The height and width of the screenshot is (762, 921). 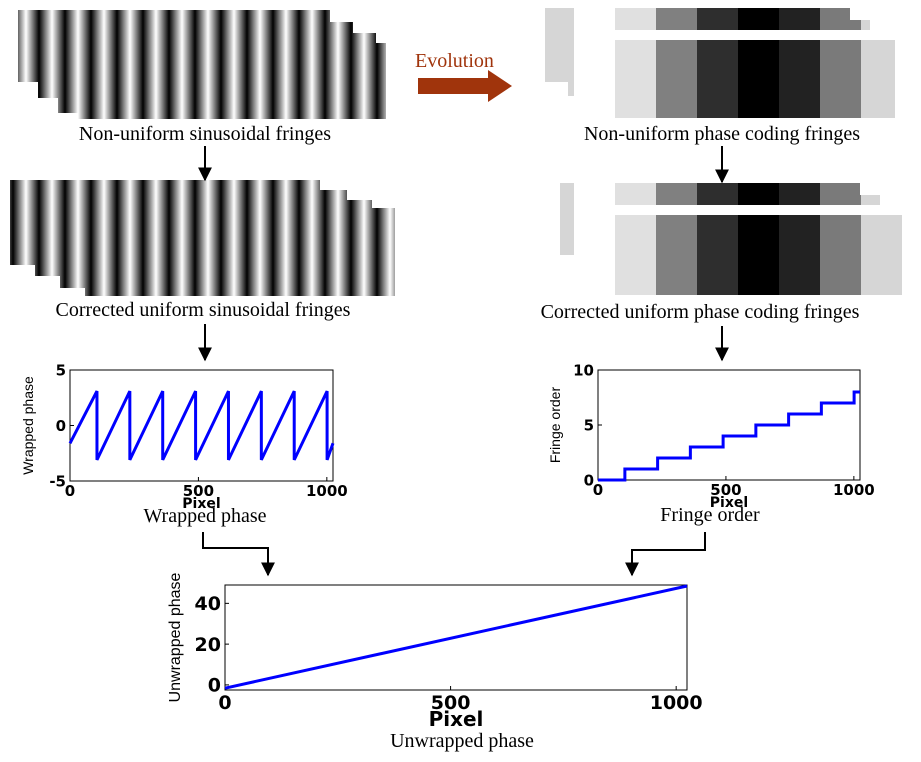 I want to click on evolution-arrow, so click(x=465, y=86).